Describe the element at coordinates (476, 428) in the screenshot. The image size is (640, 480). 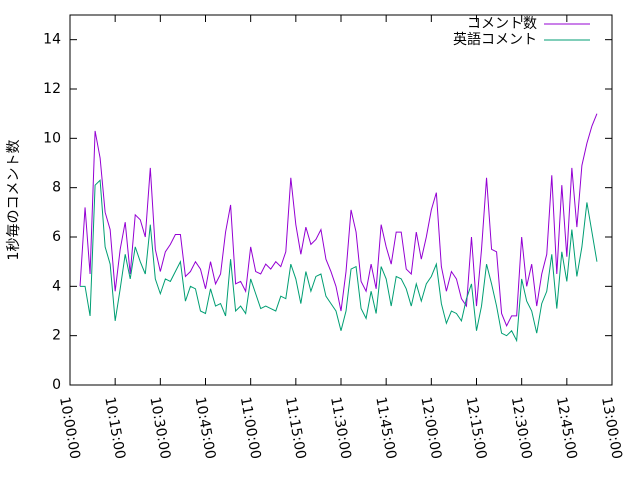
I see `x-tick-label: 12:15:00` at that location.